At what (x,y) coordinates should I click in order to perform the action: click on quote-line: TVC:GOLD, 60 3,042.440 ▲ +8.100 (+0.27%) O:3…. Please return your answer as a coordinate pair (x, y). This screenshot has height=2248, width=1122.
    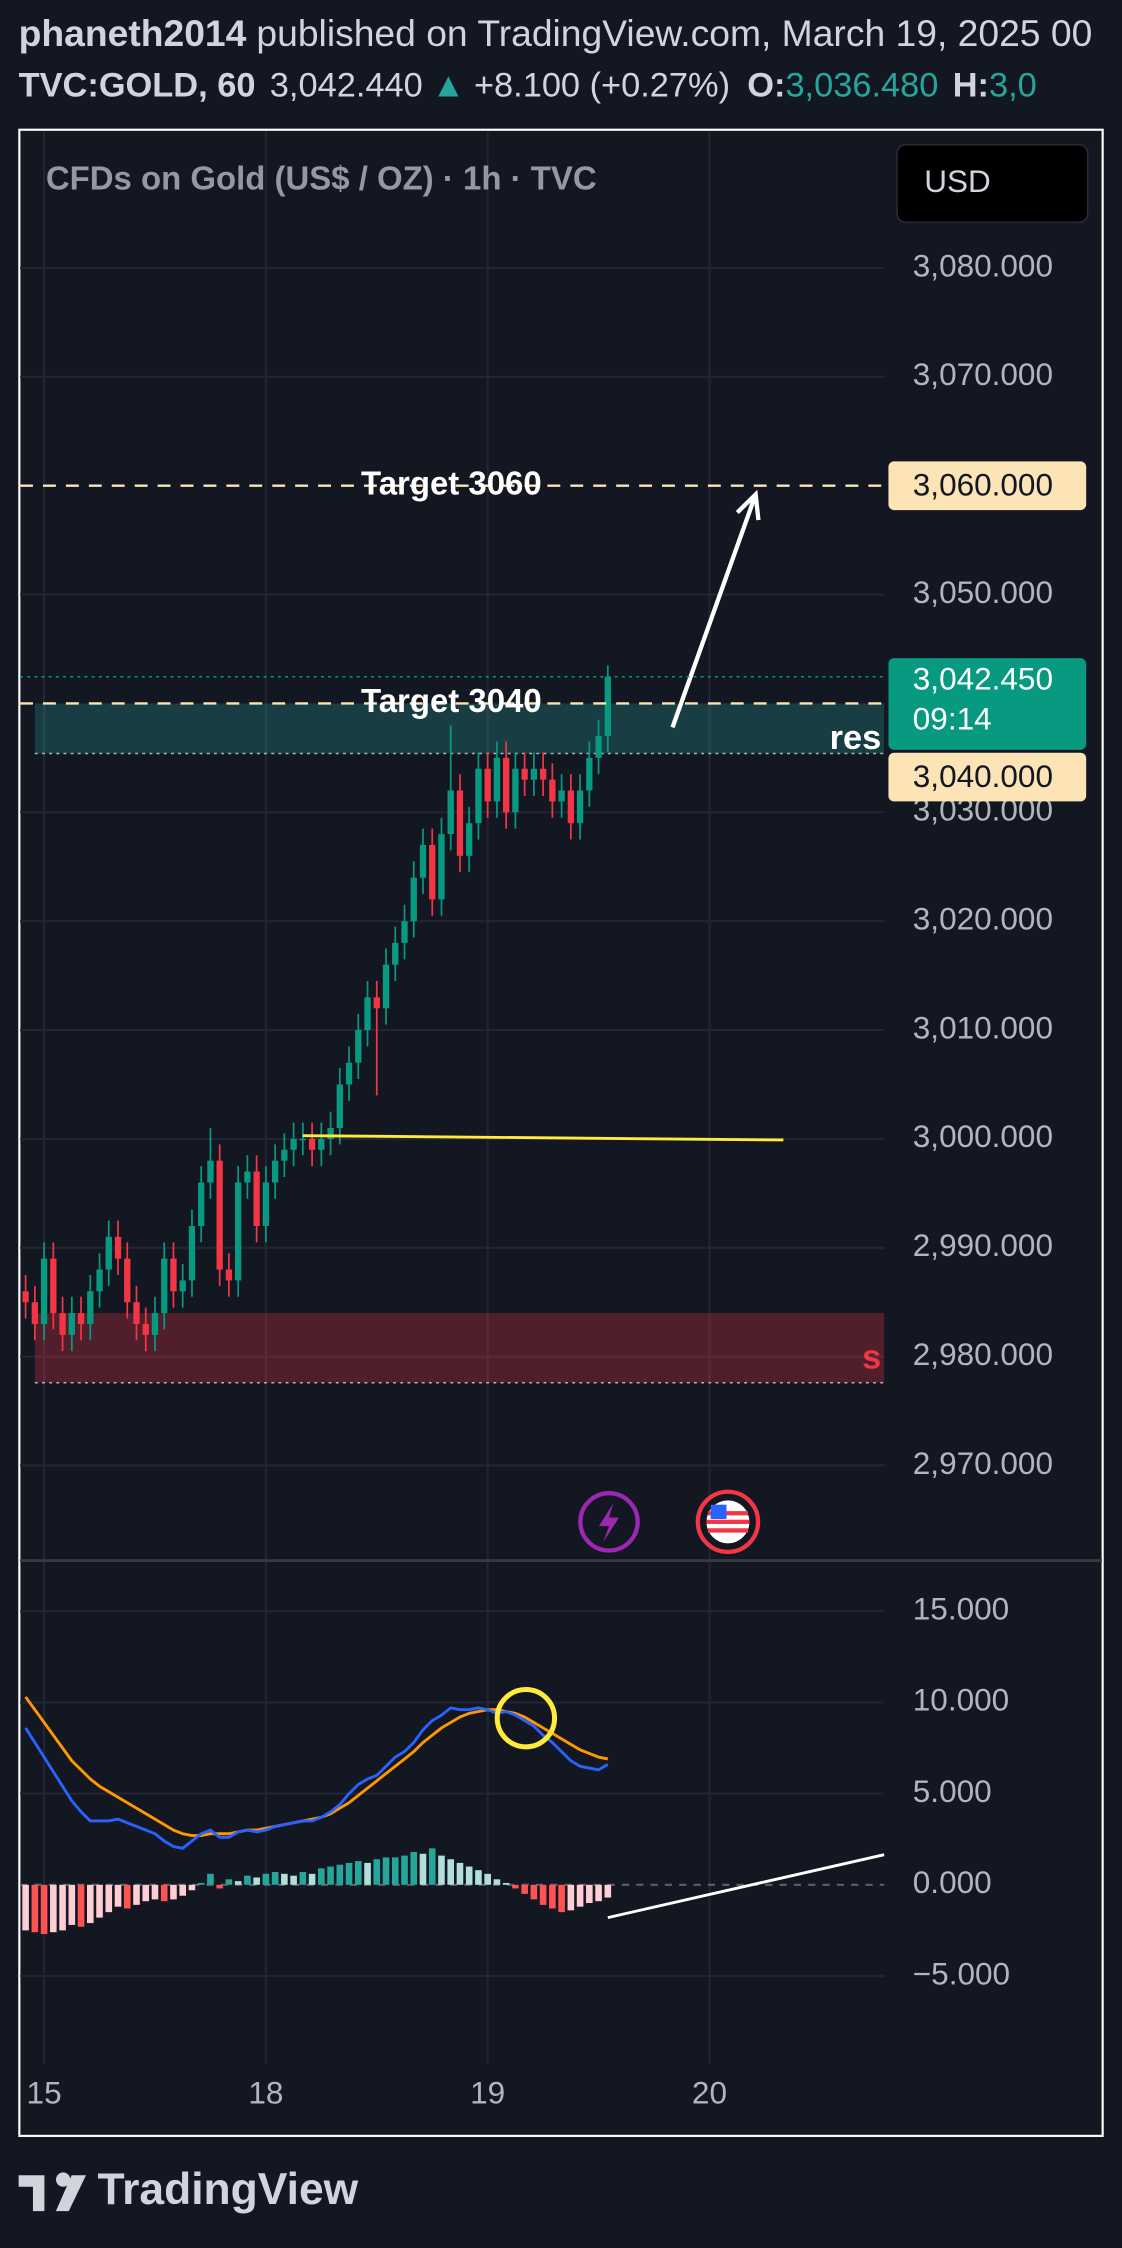
    Looking at the image, I should click on (528, 86).